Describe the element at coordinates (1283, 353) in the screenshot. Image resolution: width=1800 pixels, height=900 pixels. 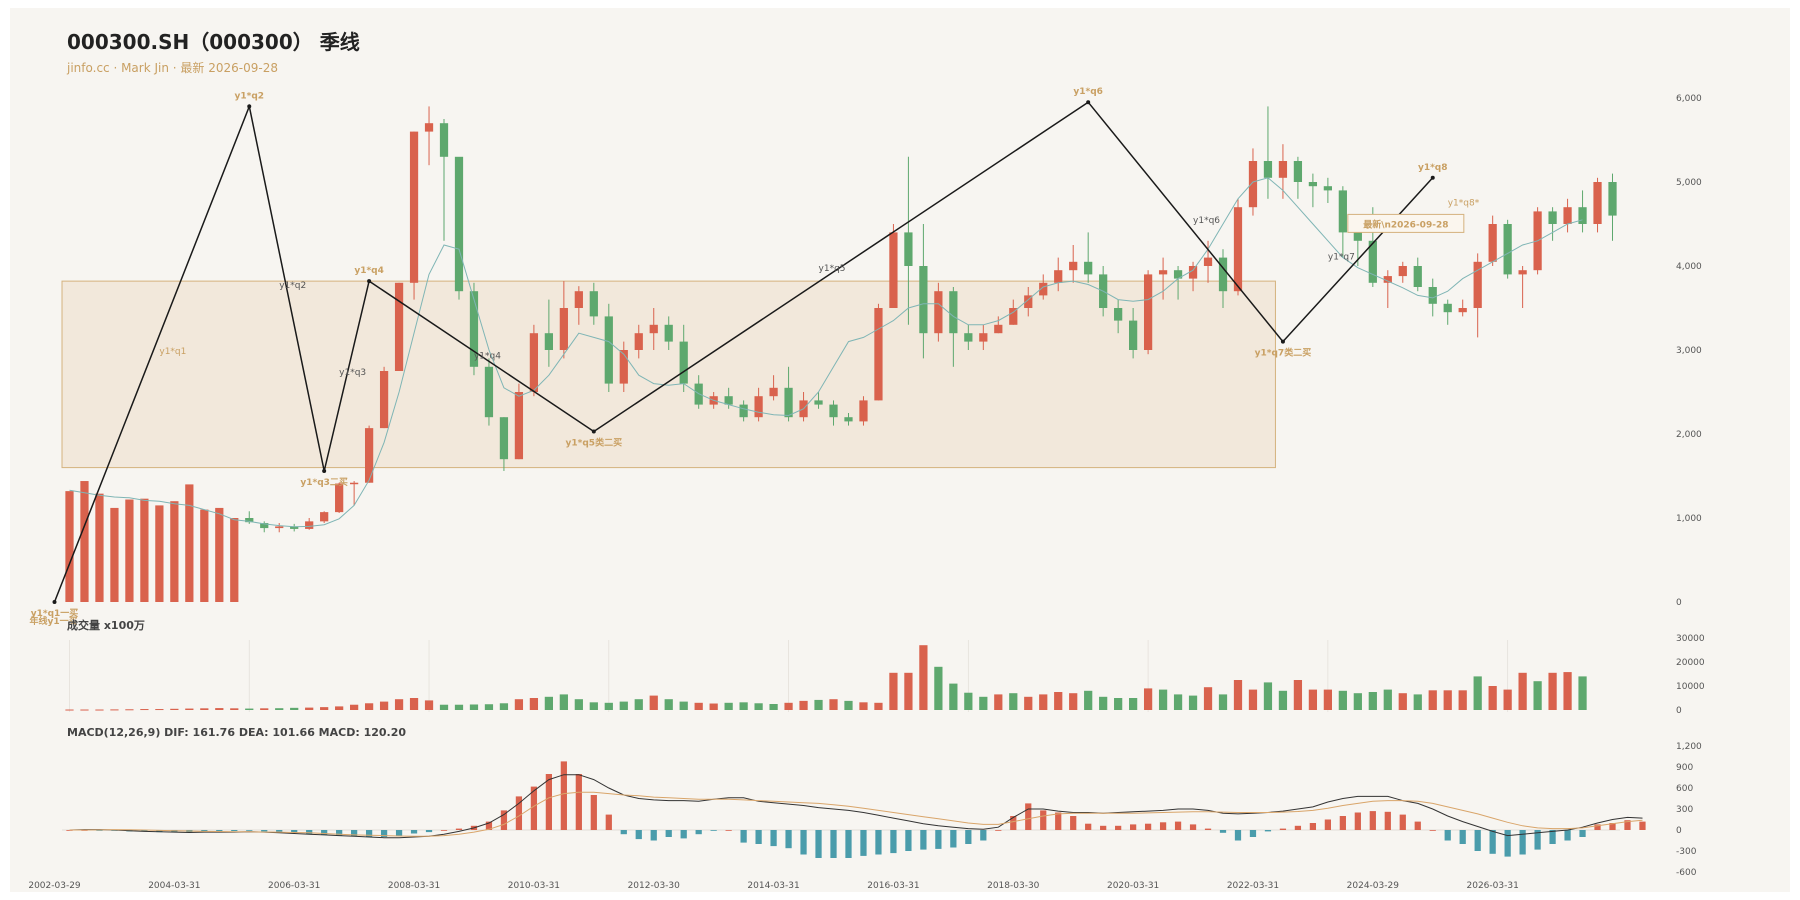
I see `wave-point-label: y1*q7类二买` at that location.